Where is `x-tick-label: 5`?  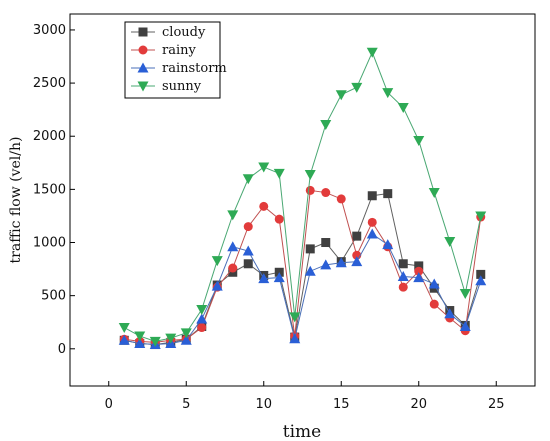
x-tick-label: 5 is located at coordinates (186, 404).